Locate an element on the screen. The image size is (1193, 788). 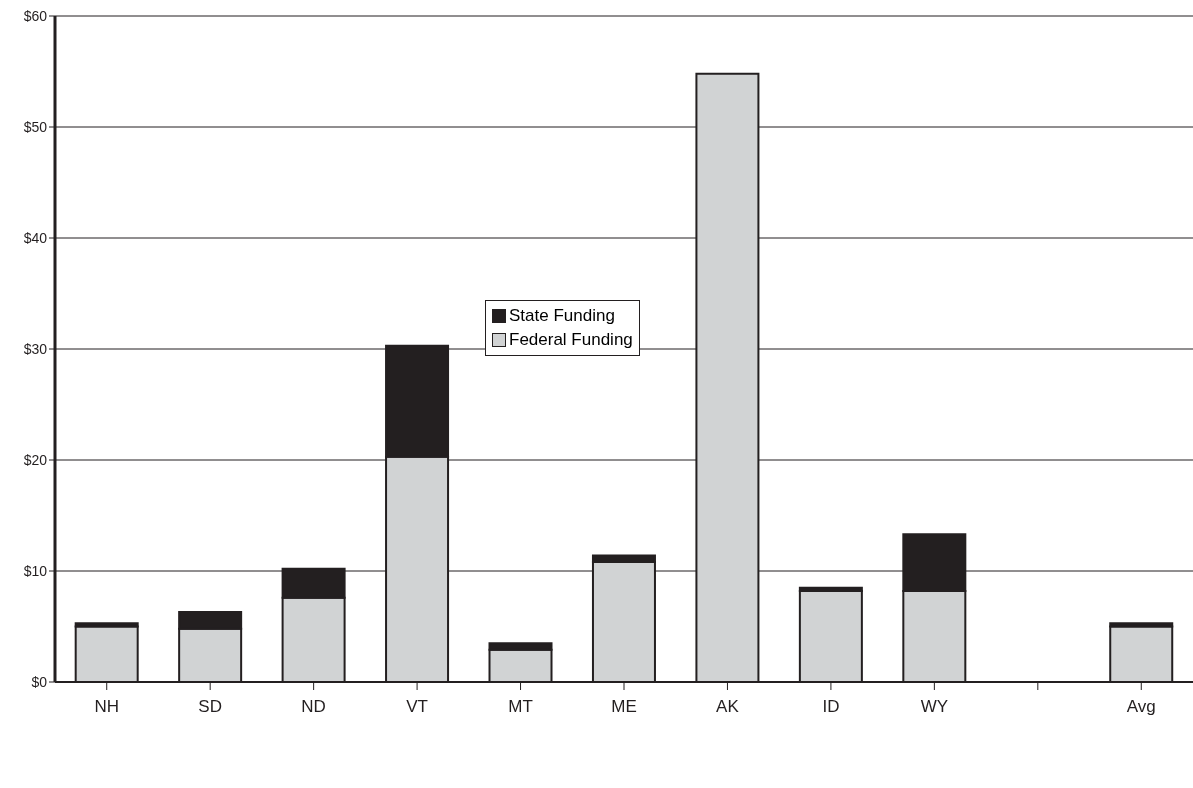
x-tick-label: ME is located at coordinates (624, 707).